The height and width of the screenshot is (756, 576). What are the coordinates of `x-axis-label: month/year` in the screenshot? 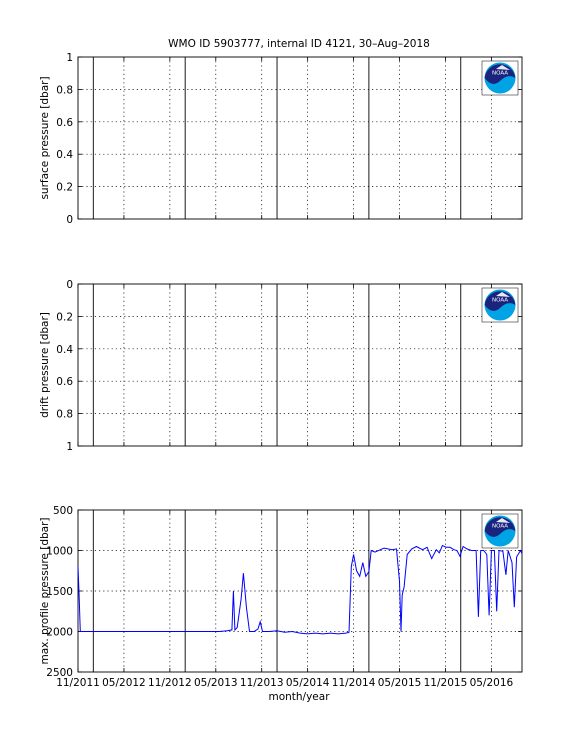 It's located at (299, 697).